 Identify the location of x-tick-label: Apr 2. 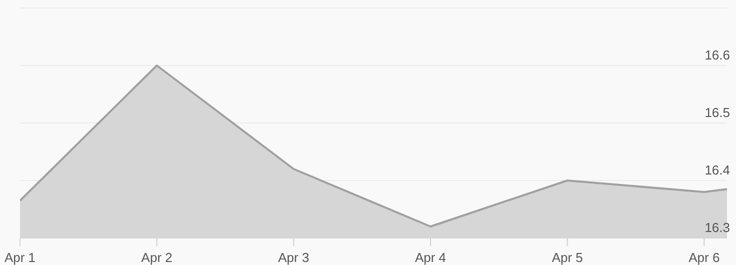
(156, 257).